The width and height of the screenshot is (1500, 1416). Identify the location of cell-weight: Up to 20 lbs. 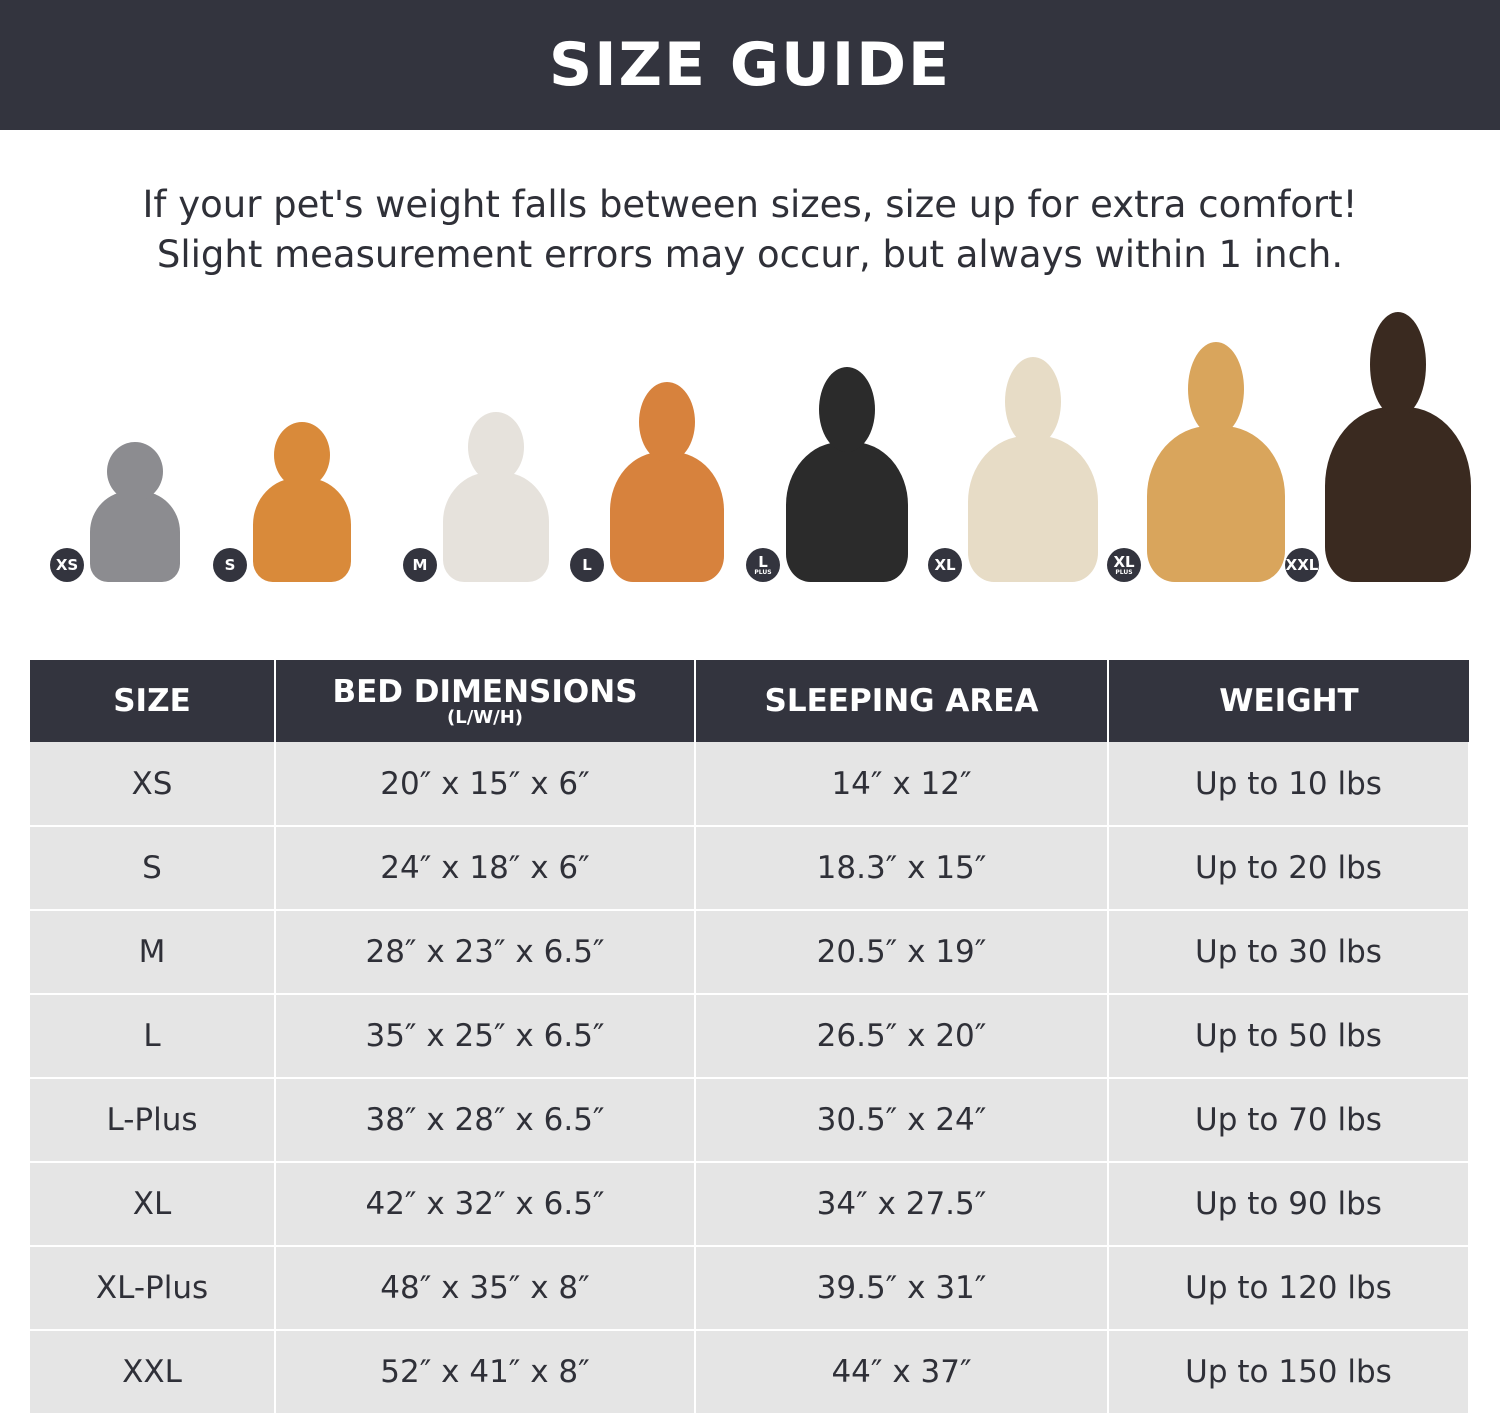
(1288, 868).